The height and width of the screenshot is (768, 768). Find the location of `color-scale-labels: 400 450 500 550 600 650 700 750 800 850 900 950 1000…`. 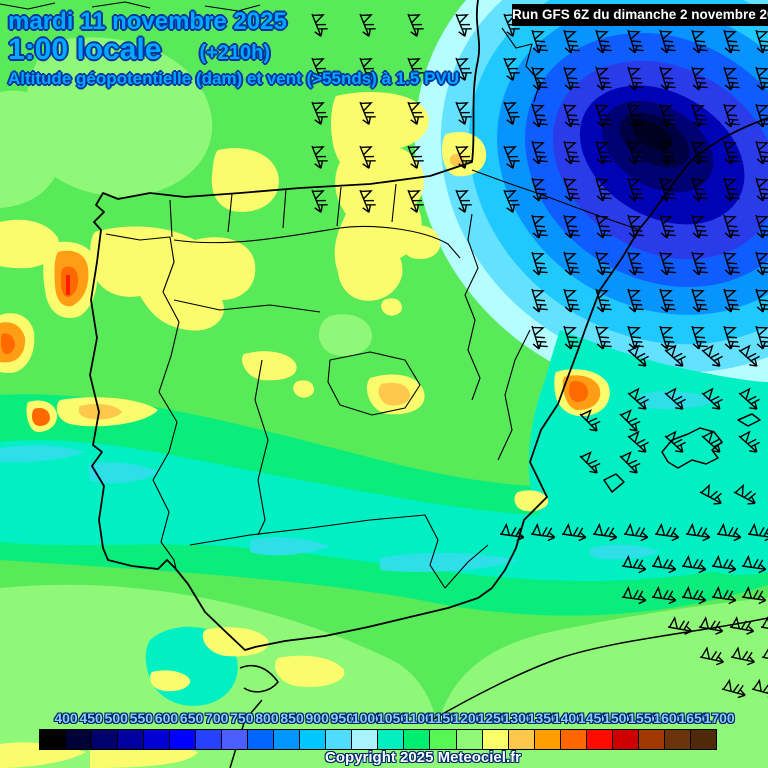

color-scale-labels: 400 450 500 550 600 650 700 750 800 850 900 950 1000… is located at coordinates (384, 719).